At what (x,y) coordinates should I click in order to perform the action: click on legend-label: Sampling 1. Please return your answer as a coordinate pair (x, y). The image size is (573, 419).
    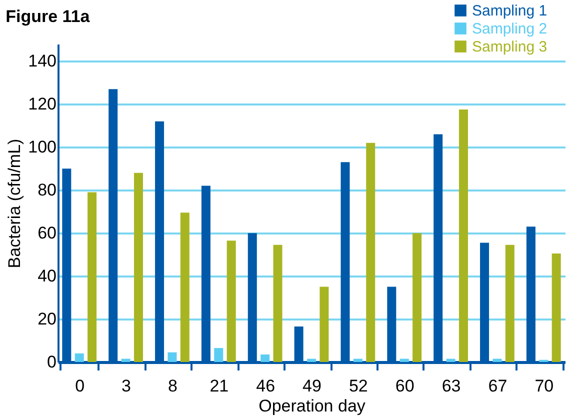
    Looking at the image, I should click on (510, 11).